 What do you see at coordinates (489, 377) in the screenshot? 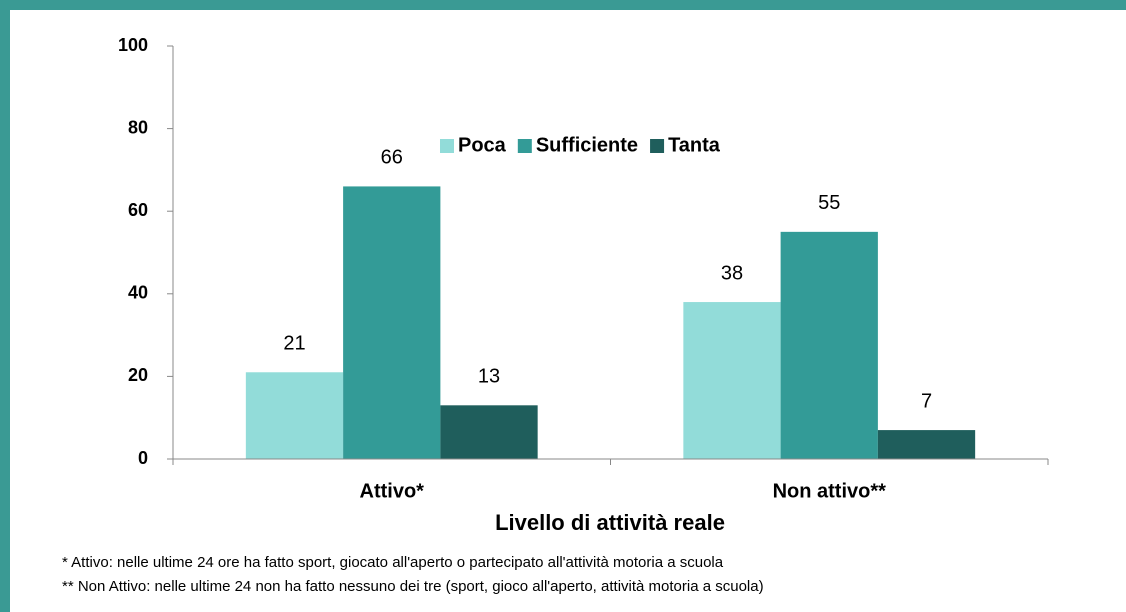
I see `data-label: 13` at bounding box center [489, 377].